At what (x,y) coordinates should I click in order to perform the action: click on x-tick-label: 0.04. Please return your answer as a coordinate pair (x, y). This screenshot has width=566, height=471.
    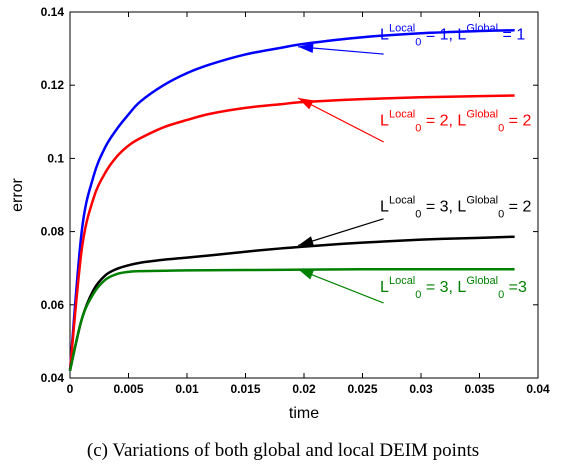
    Looking at the image, I should click on (538, 389).